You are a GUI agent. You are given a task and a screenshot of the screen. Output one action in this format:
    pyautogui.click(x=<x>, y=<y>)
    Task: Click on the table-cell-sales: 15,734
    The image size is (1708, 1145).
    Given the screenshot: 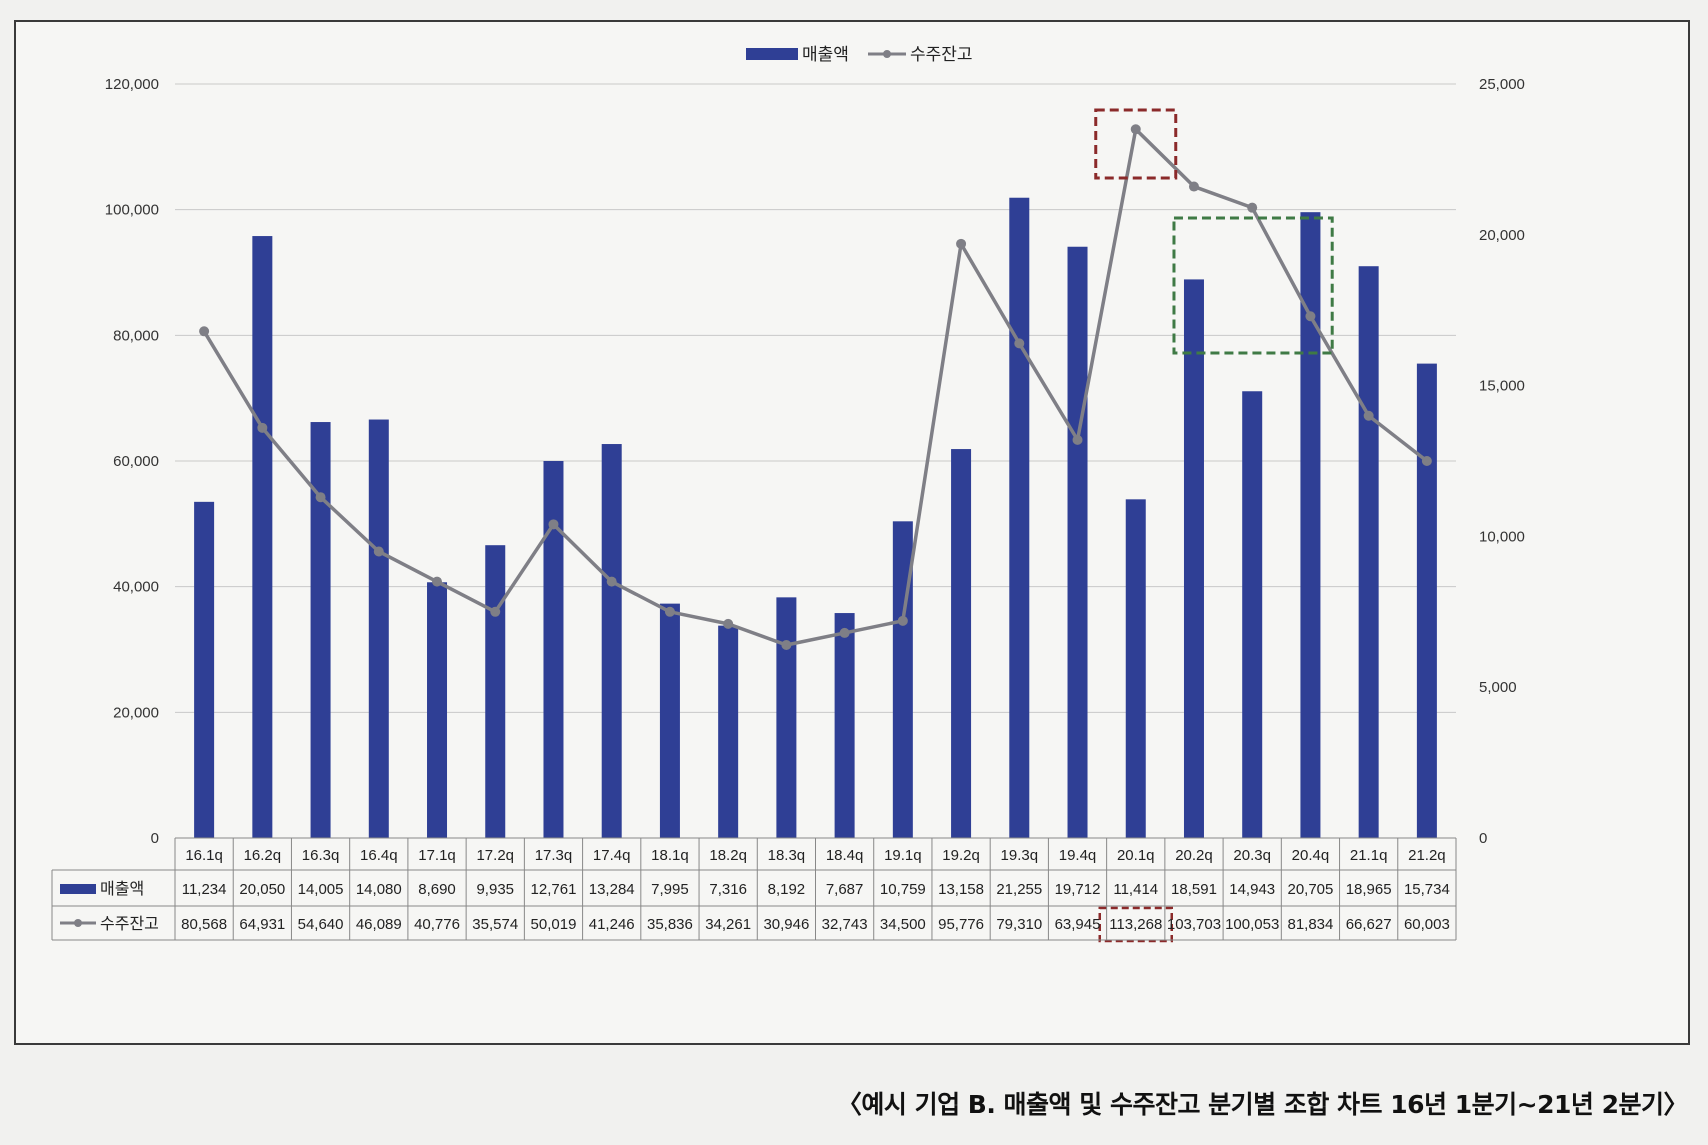 What is the action you would take?
    pyautogui.click(x=1427, y=889)
    